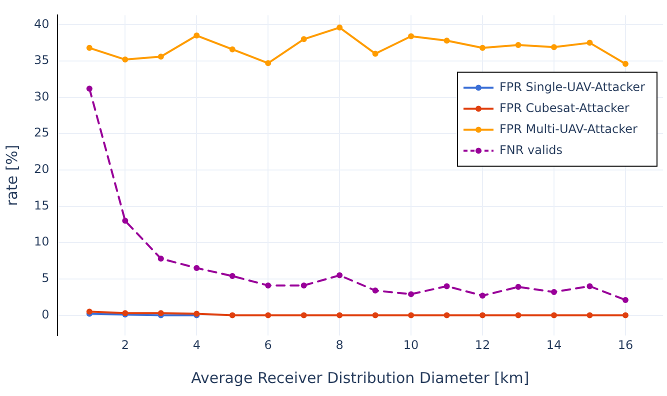 The height and width of the screenshot is (396, 667). Describe the element at coordinates (42, 169) in the screenshot. I see `y-tick-label: 20` at that location.